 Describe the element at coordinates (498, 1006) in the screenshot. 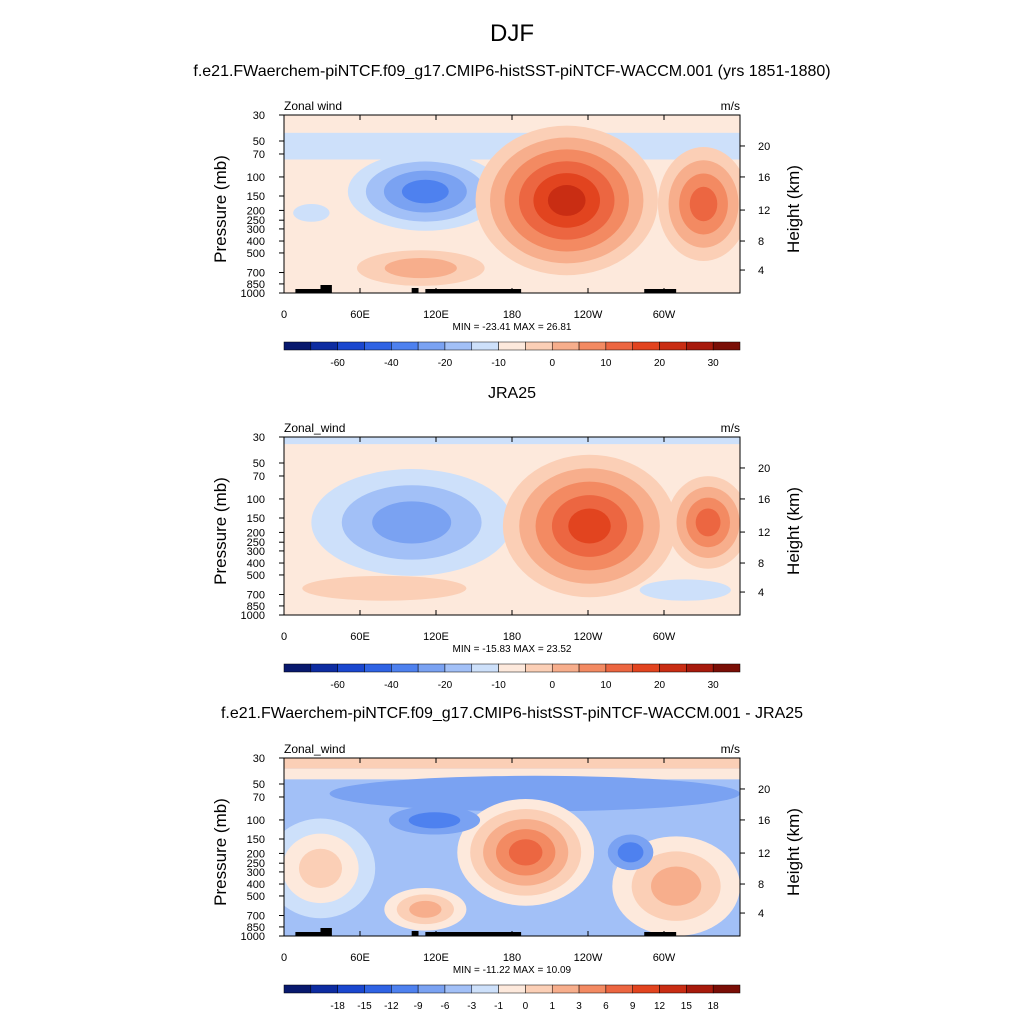

I see `colorbar-label: -1` at that location.